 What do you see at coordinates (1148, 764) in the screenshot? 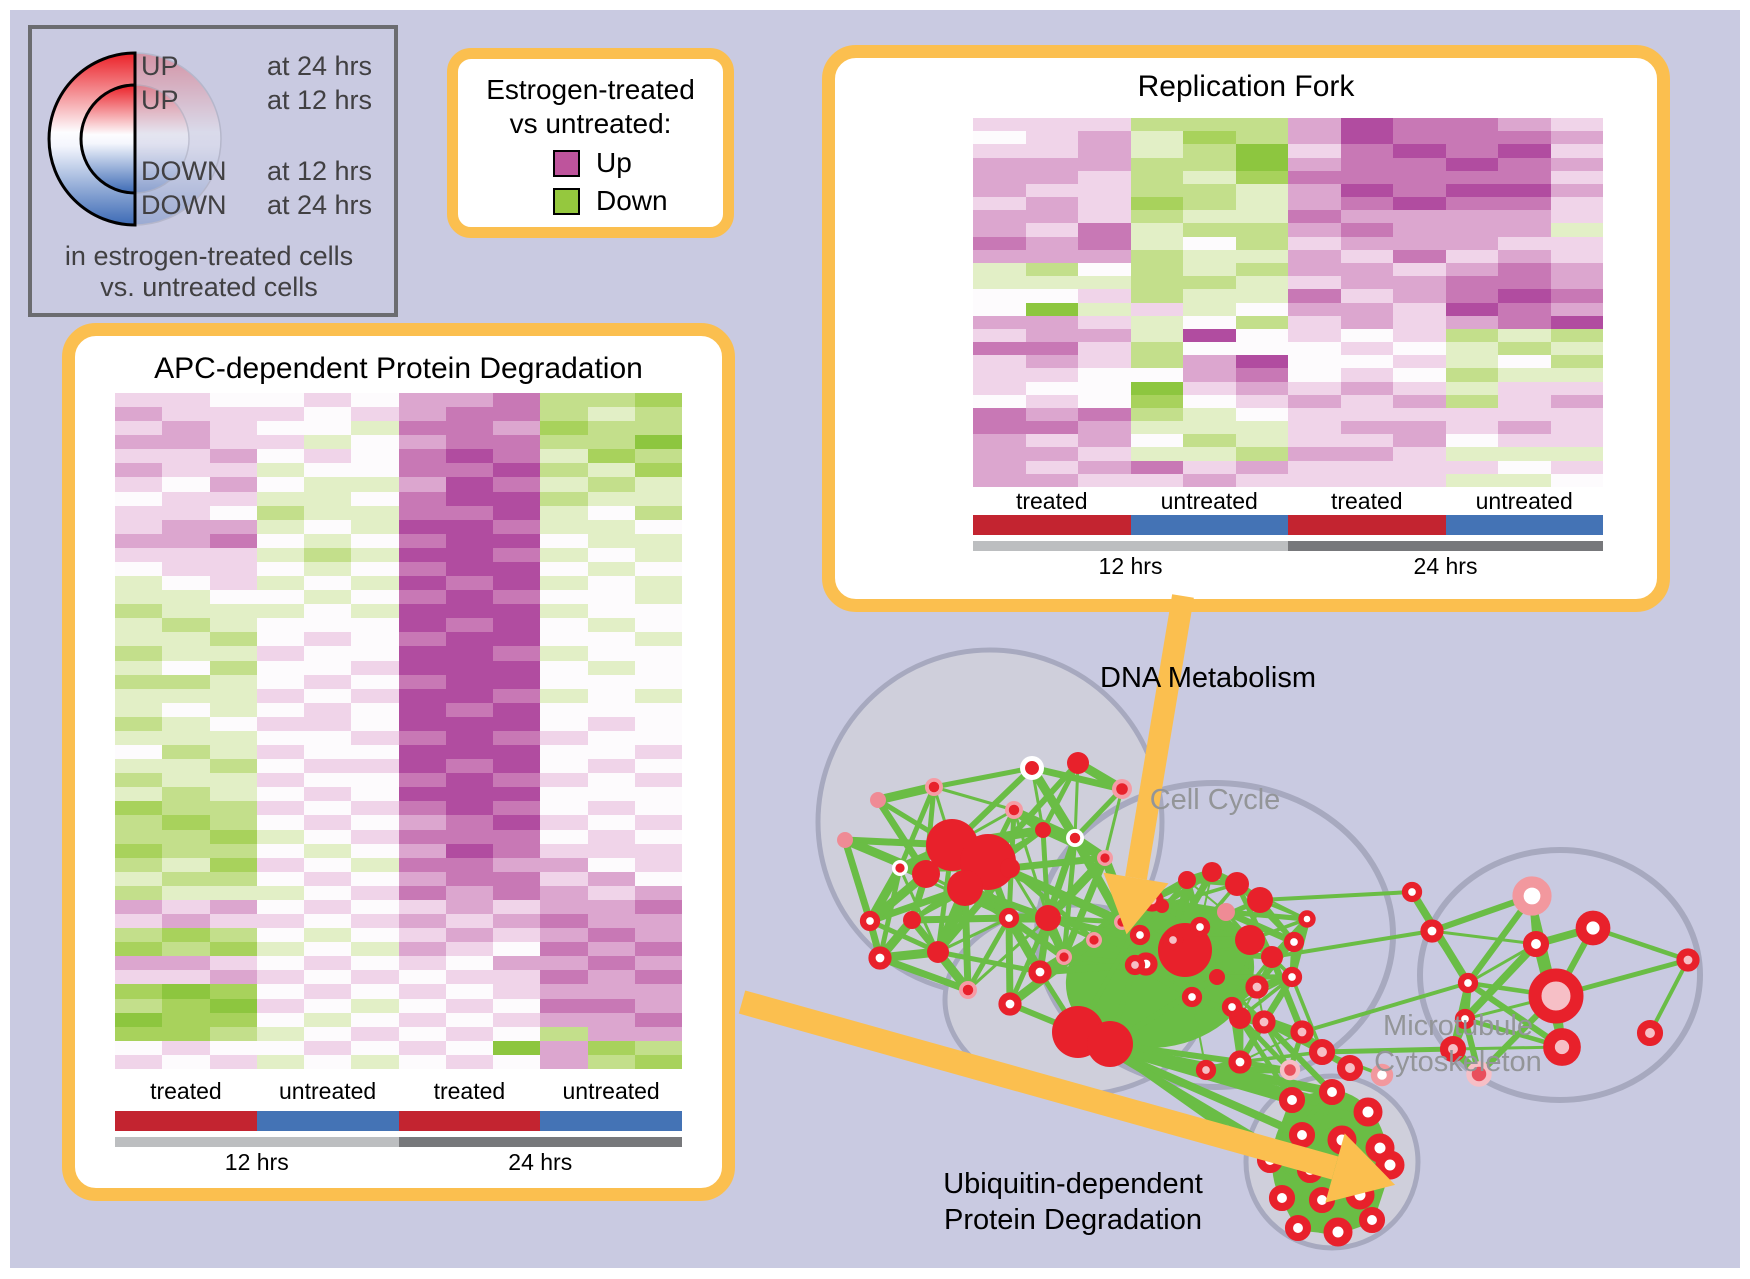
I see `arrow-to-dna-metabolism` at bounding box center [1148, 764].